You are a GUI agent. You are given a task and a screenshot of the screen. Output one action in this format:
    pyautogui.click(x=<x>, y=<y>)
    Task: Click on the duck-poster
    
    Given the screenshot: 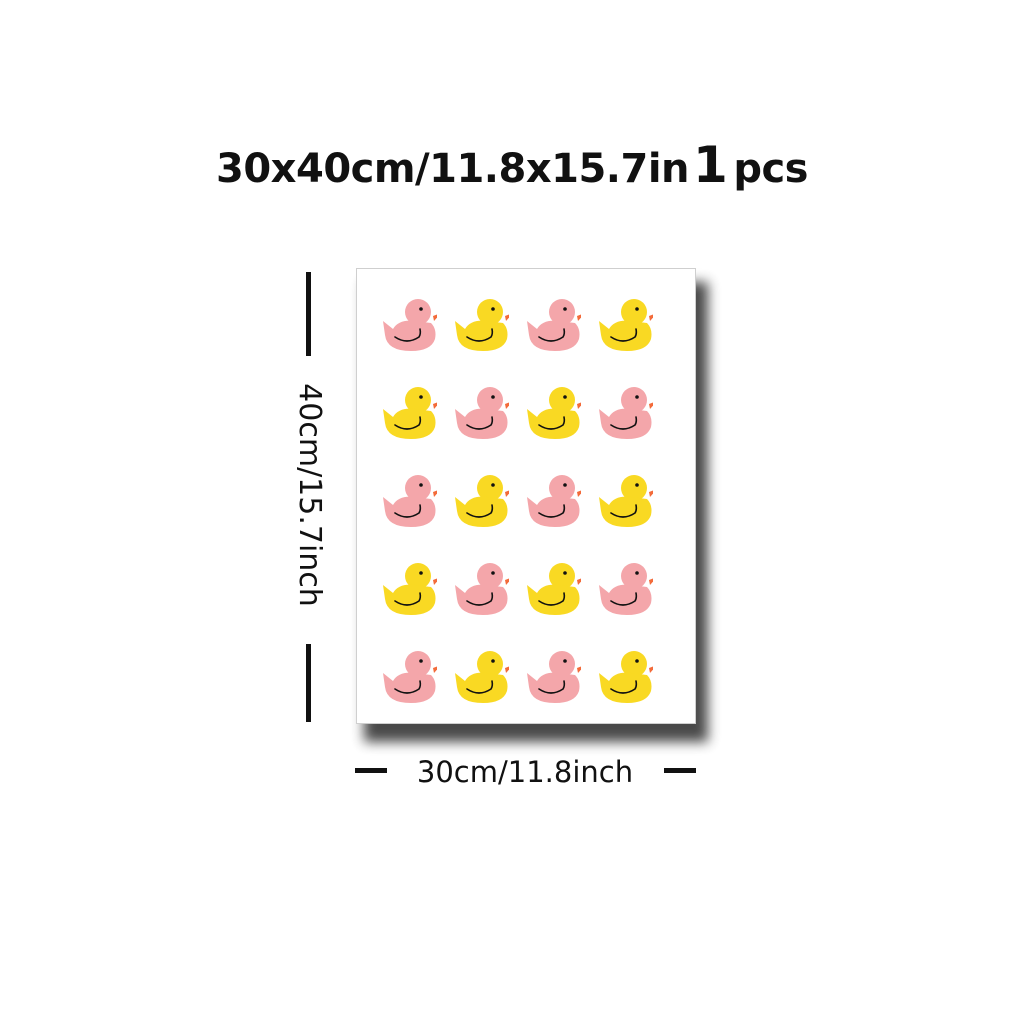 What is the action you would take?
    pyautogui.click(x=526, y=496)
    